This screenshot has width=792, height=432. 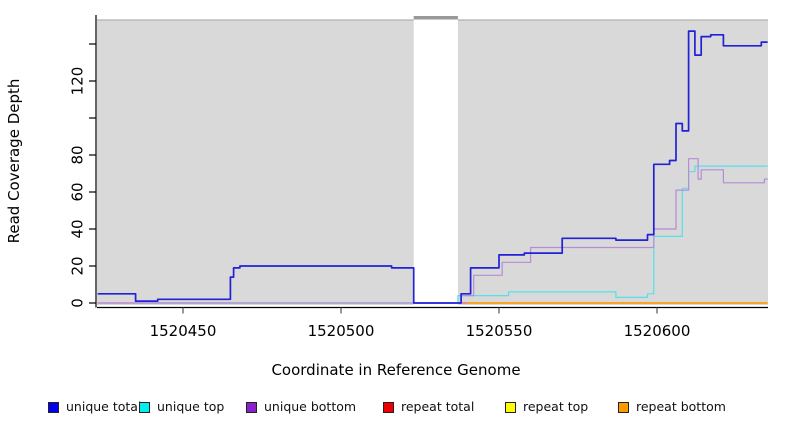 I want to click on legend-swatch-unique-top, so click(x=144, y=407).